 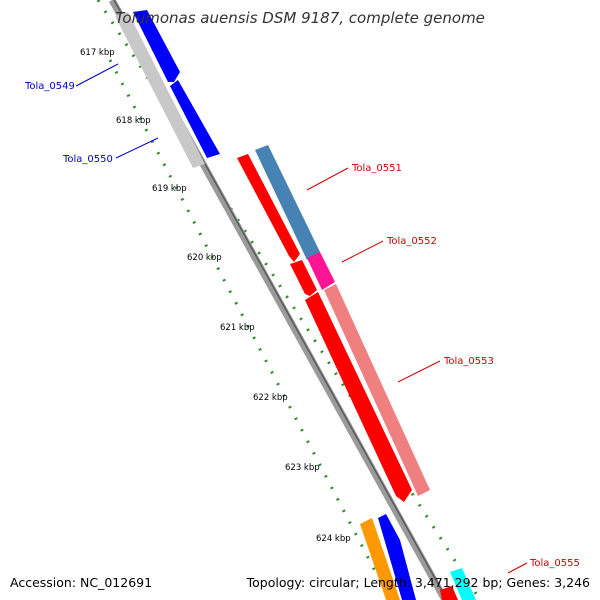 I want to click on gene-label-tola-0550: Tola_0550, so click(x=110, y=151).